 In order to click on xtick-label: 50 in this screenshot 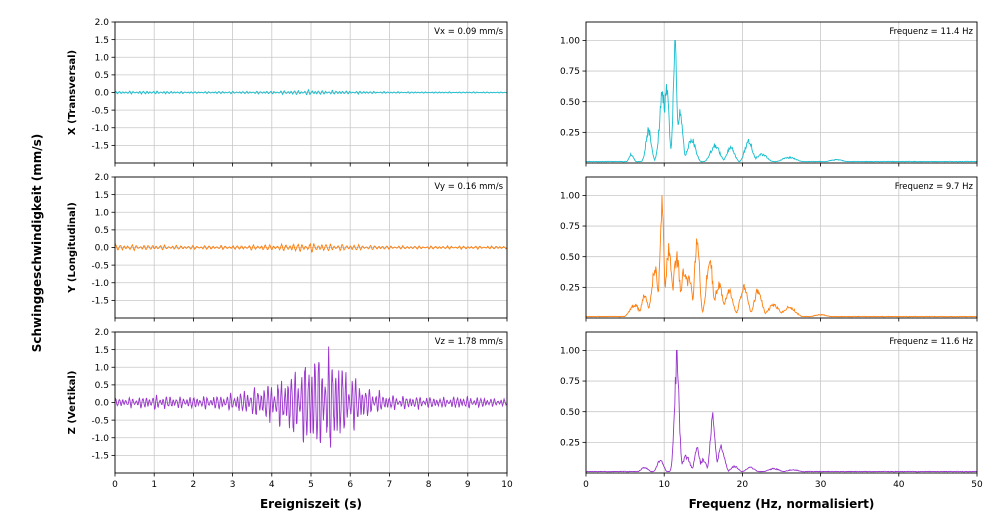, I will do `click(977, 485)`.